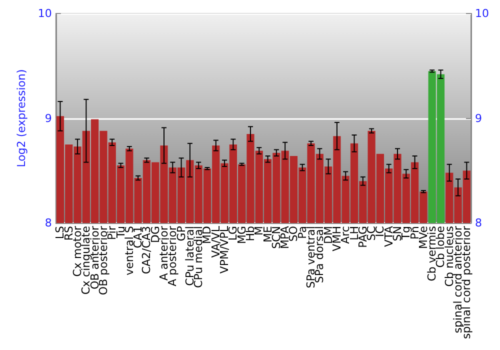  Describe the element at coordinates (45, 13) in the screenshot. I see `y-tick-label: 10` at that location.